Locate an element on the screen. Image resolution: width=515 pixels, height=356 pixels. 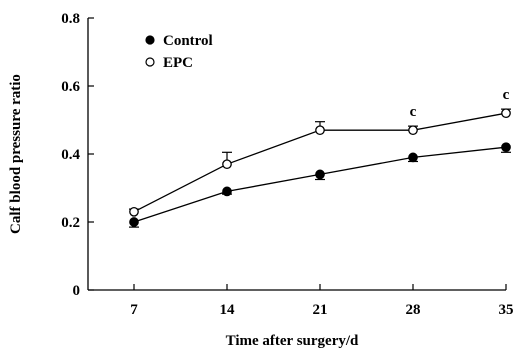
y-tick-label: 0 is located at coordinates (77, 291).